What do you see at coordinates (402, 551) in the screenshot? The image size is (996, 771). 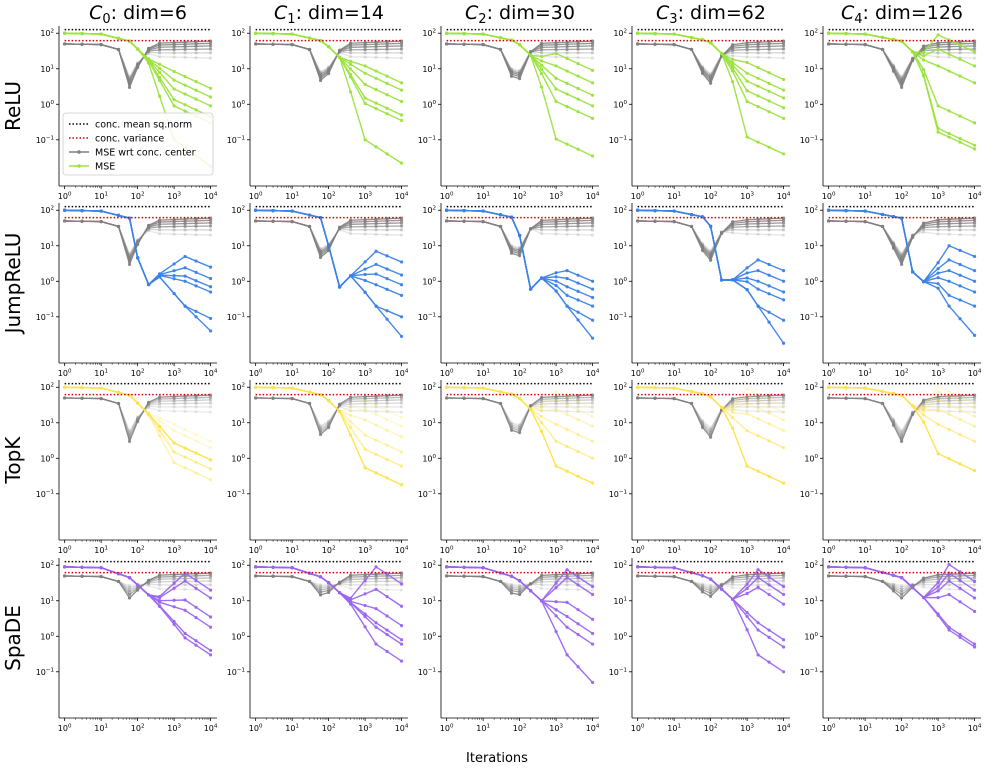 I see `x-tick-label: 104` at bounding box center [402, 551].